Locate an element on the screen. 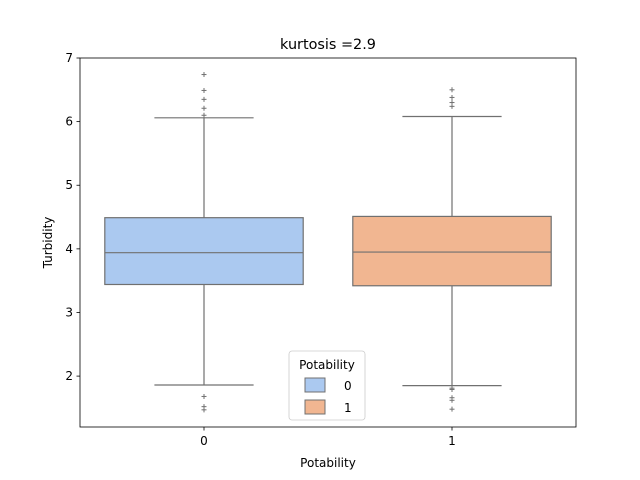  legend-title: Potability is located at coordinates (327, 365).